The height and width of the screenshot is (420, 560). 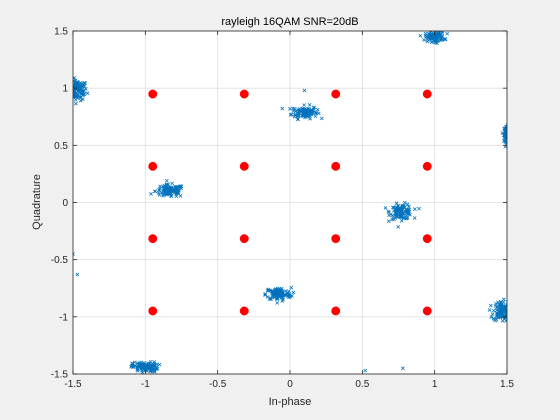 I want to click on x-tick-label: -0.5, so click(x=218, y=384).